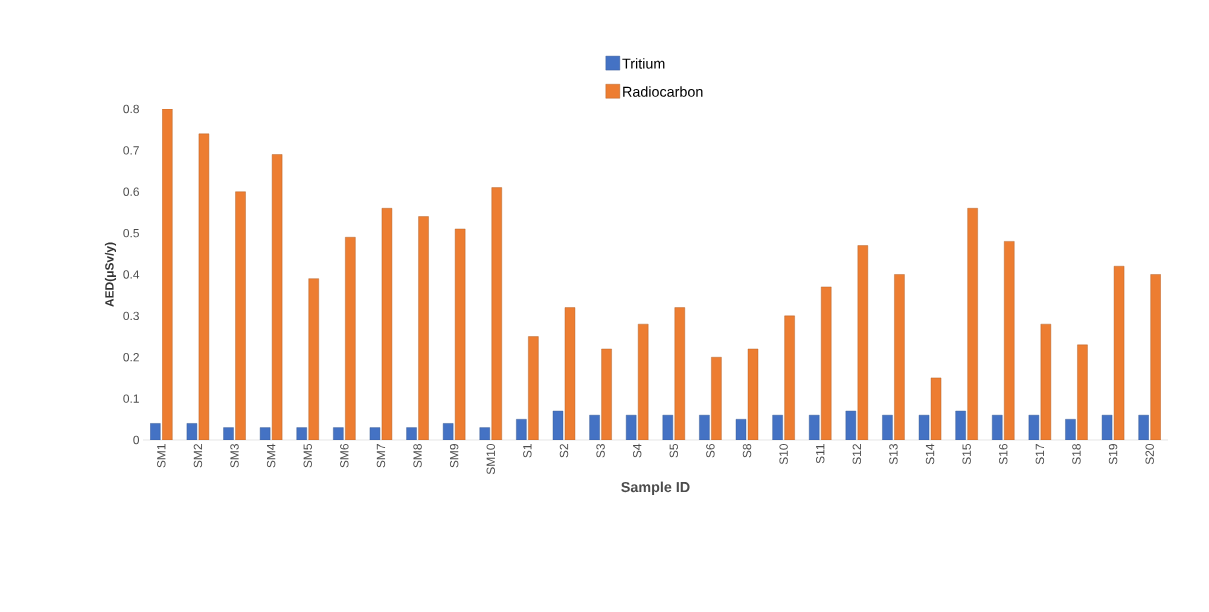  Describe the element at coordinates (747, 451) in the screenshot. I see `x-tick-label: S8` at that location.